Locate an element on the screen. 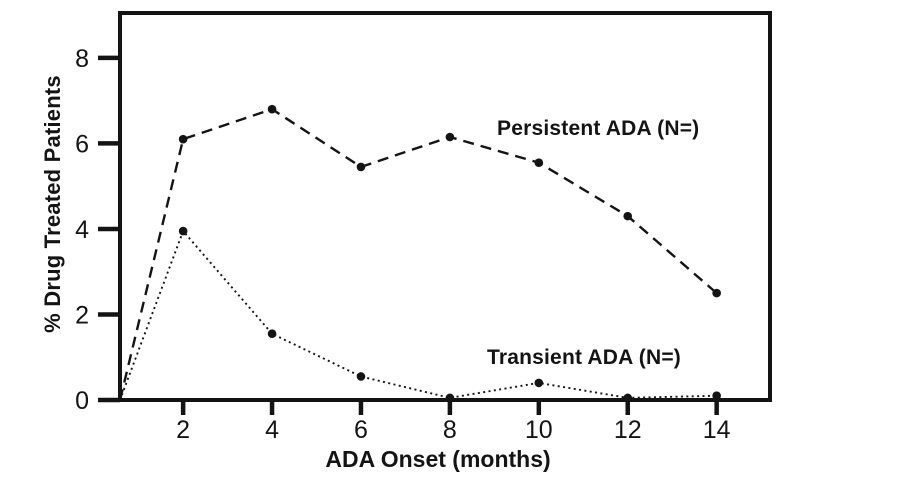  y-axis-title: % Drug Treated Patients is located at coordinates (52, 204).